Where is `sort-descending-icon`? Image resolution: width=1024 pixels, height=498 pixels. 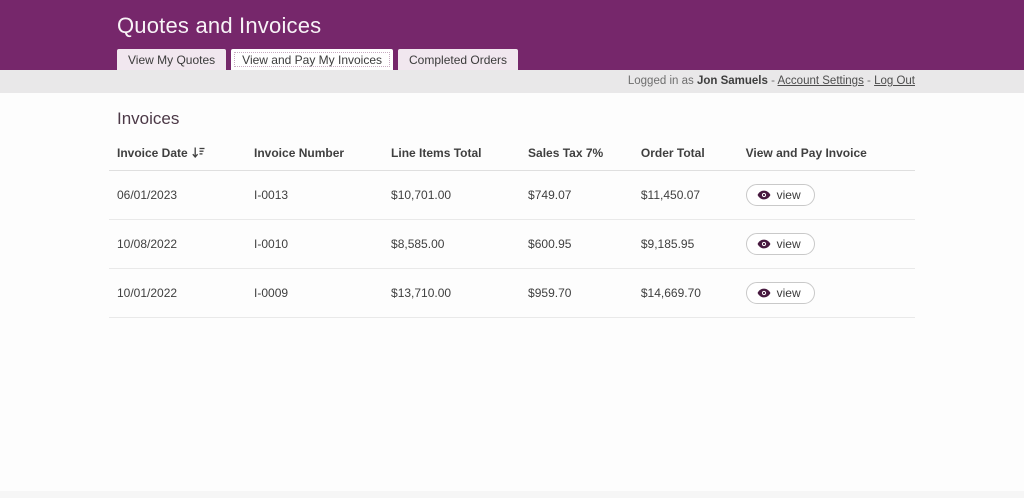 sort-descending-icon is located at coordinates (198, 152).